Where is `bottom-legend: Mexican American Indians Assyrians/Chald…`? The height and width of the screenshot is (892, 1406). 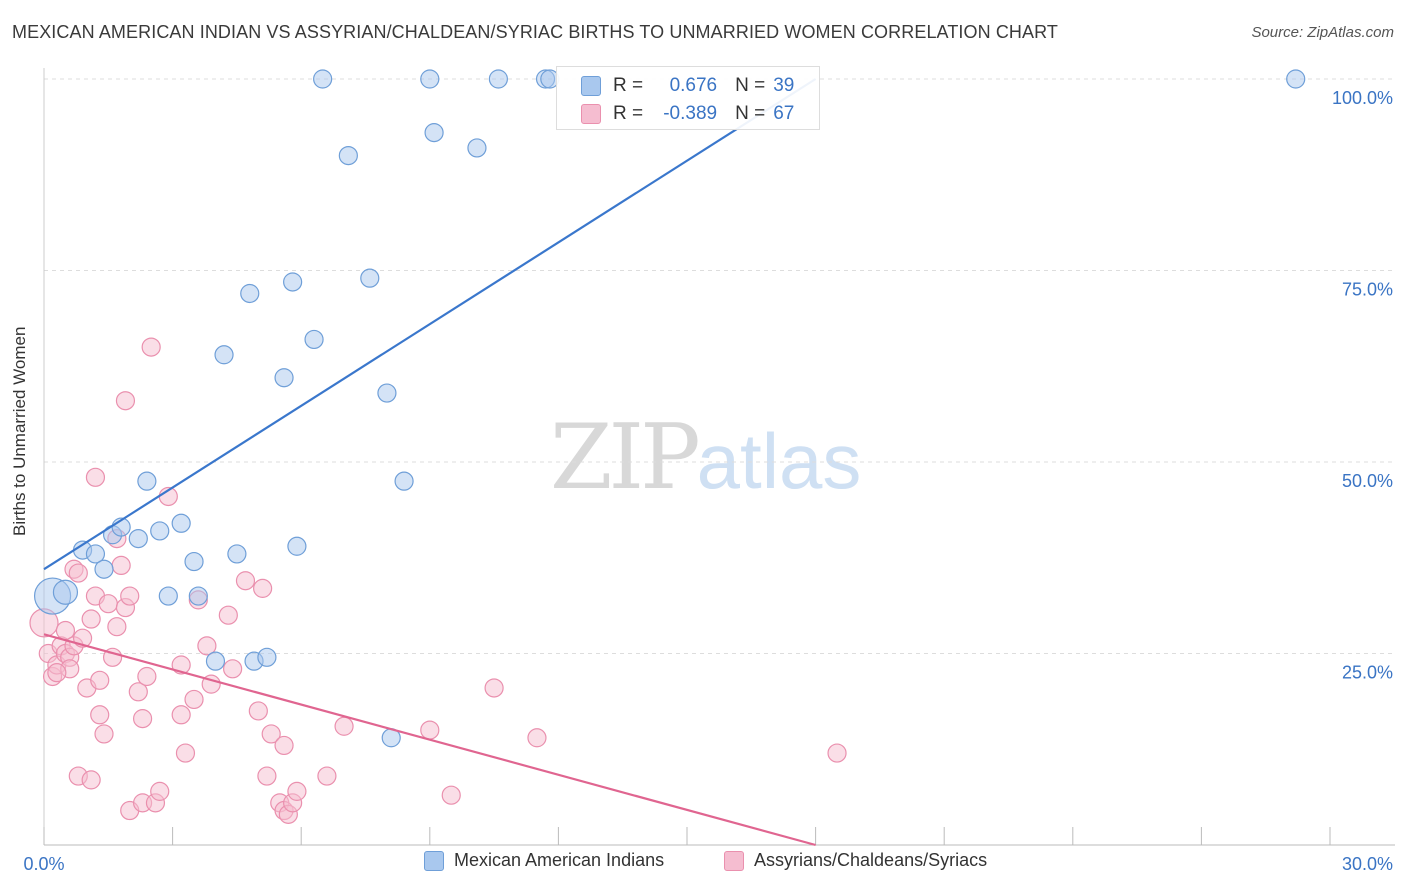 bottom-legend: Mexican American Indians Assyrians/Chald… is located at coordinates (703, 864).